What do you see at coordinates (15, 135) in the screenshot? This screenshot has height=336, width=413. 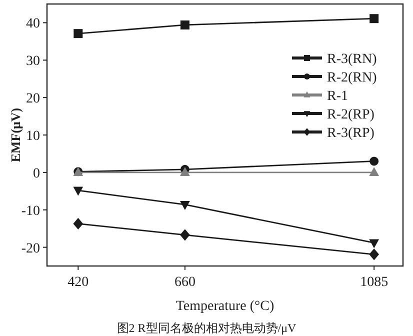 I see `y-axis-title: EMF(μV)` at bounding box center [15, 135].